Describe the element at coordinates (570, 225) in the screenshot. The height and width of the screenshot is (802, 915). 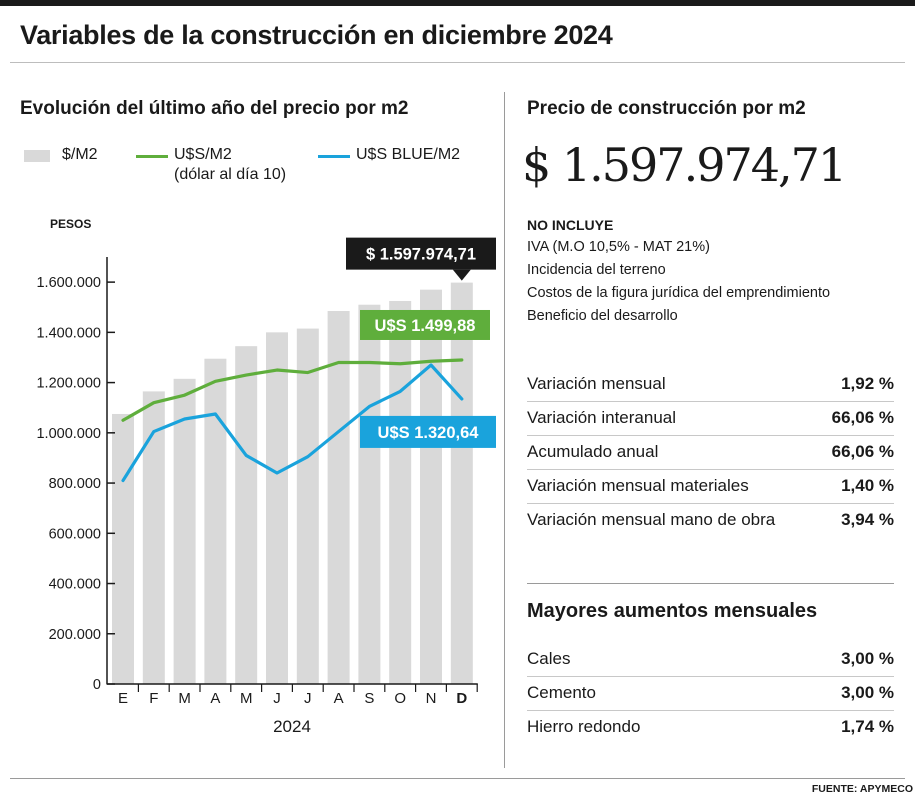
I see `excludes-title: NO INCLUYE` at that location.